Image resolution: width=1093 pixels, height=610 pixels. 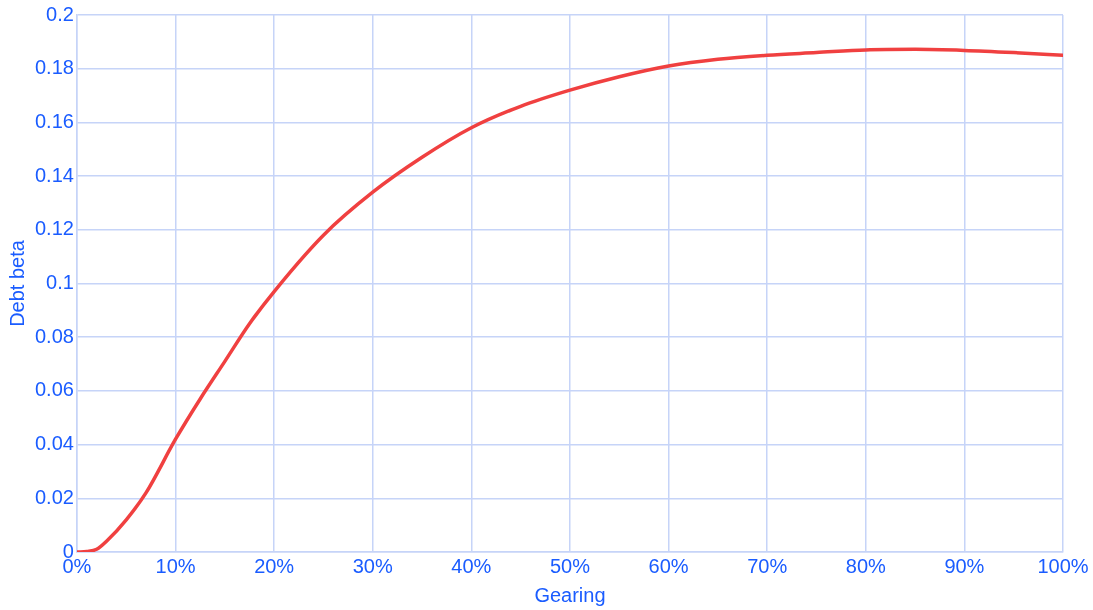 I want to click on y-tick-label: 0.1, so click(x=60, y=282).